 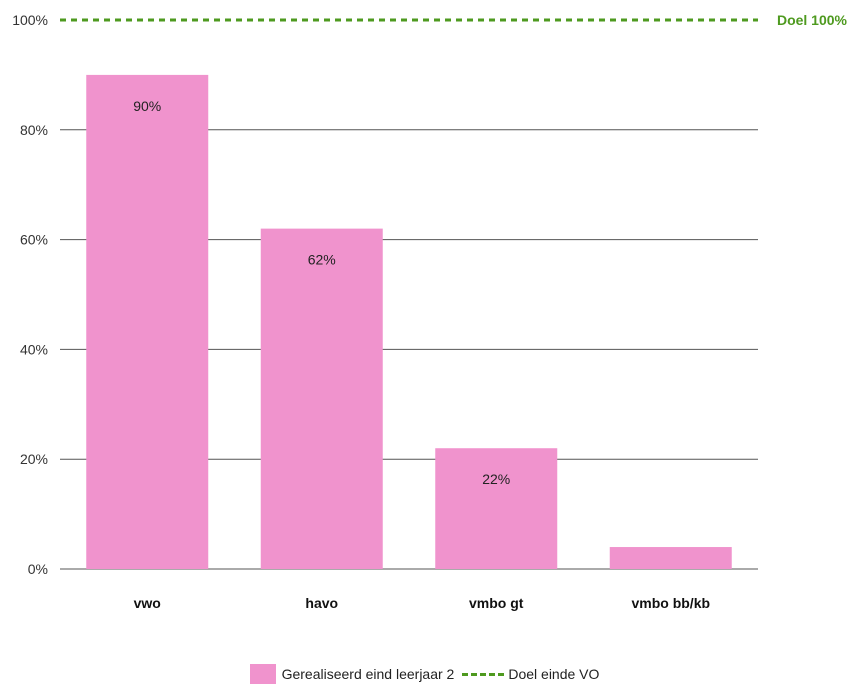 What do you see at coordinates (496, 479) in the screenshot?
I see `data-label: 22%` at bounding box center [496, 479].